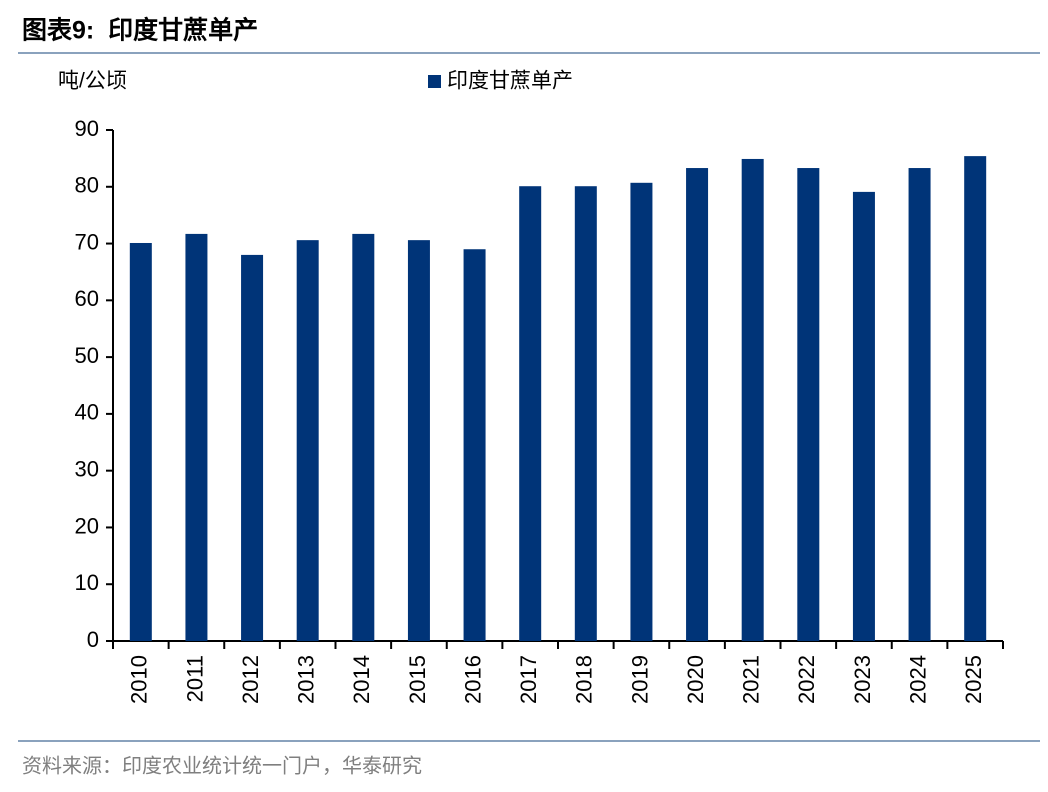  What do you see at coordinates (87, 412) in the screenshot?
I see `y-tick-label: 40` at bounding box center [87, 412].